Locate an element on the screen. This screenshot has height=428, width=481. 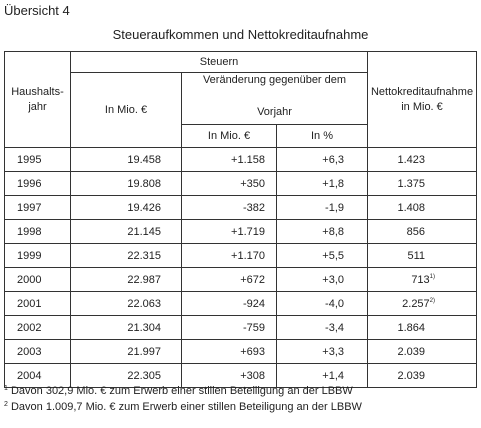
cell-steuern-mio: 21.304 is located at coordinates (126, 327).